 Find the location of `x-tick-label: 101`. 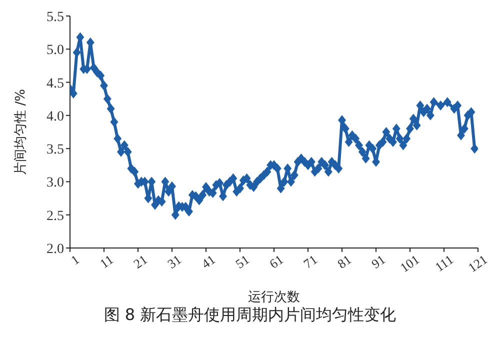

x-tick-label: 101 is located at coordinates (409, 264).